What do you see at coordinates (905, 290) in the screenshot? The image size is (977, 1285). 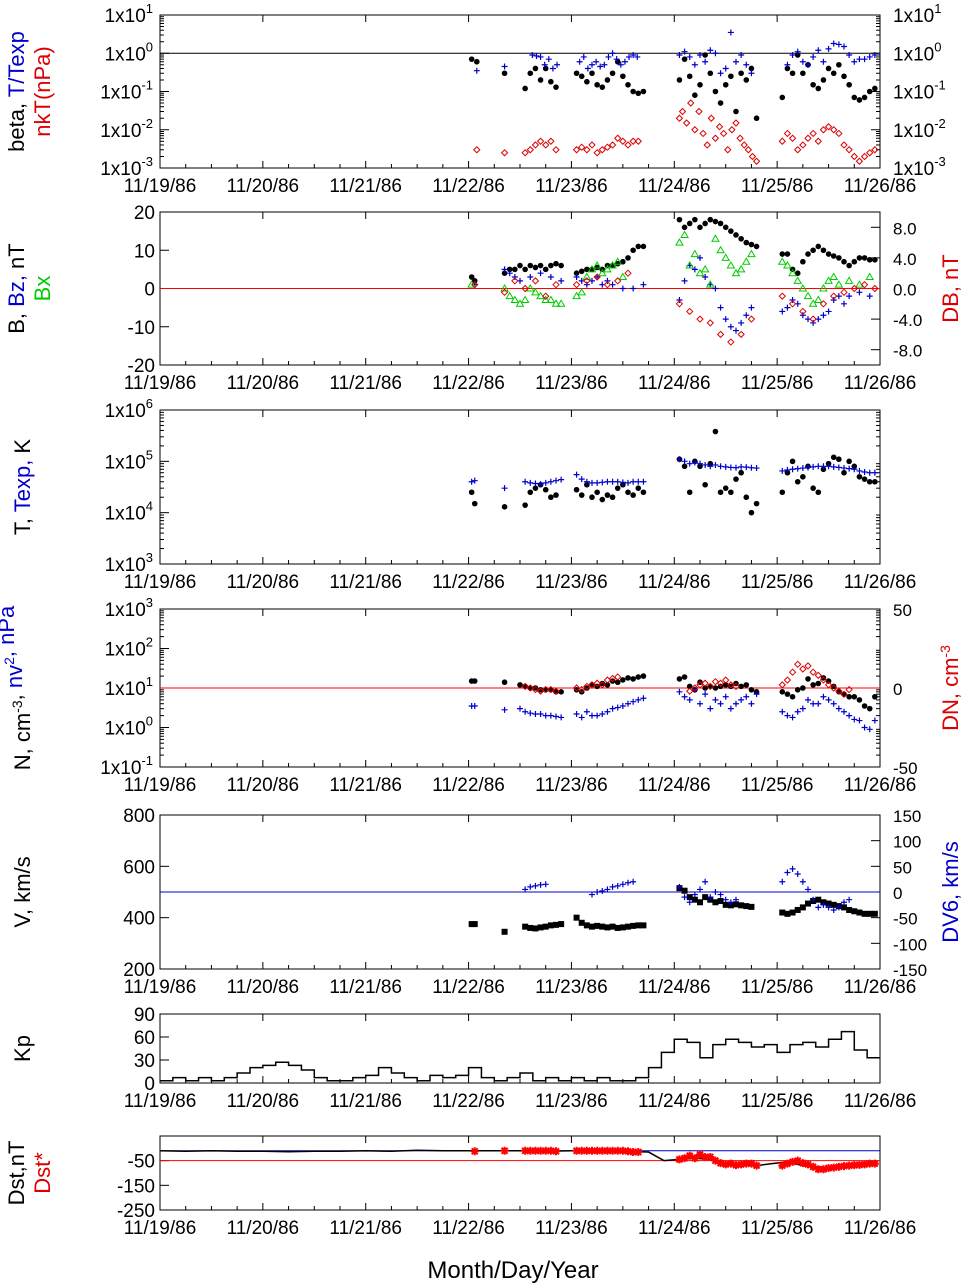 I see `y-tick-label-right: 0.0` at bounding box center [905, 290].